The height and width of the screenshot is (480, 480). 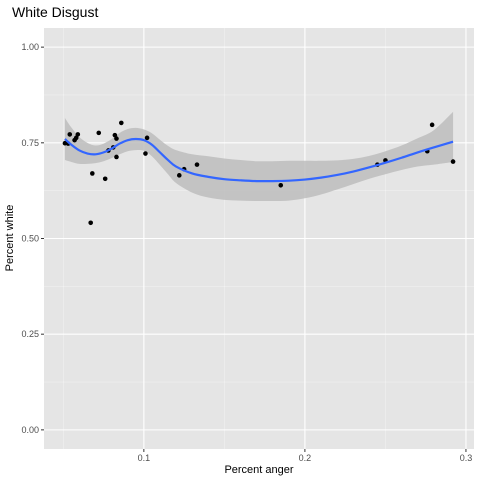 I want to click on chart-title: White Disgust, so click(x=55, y=12).